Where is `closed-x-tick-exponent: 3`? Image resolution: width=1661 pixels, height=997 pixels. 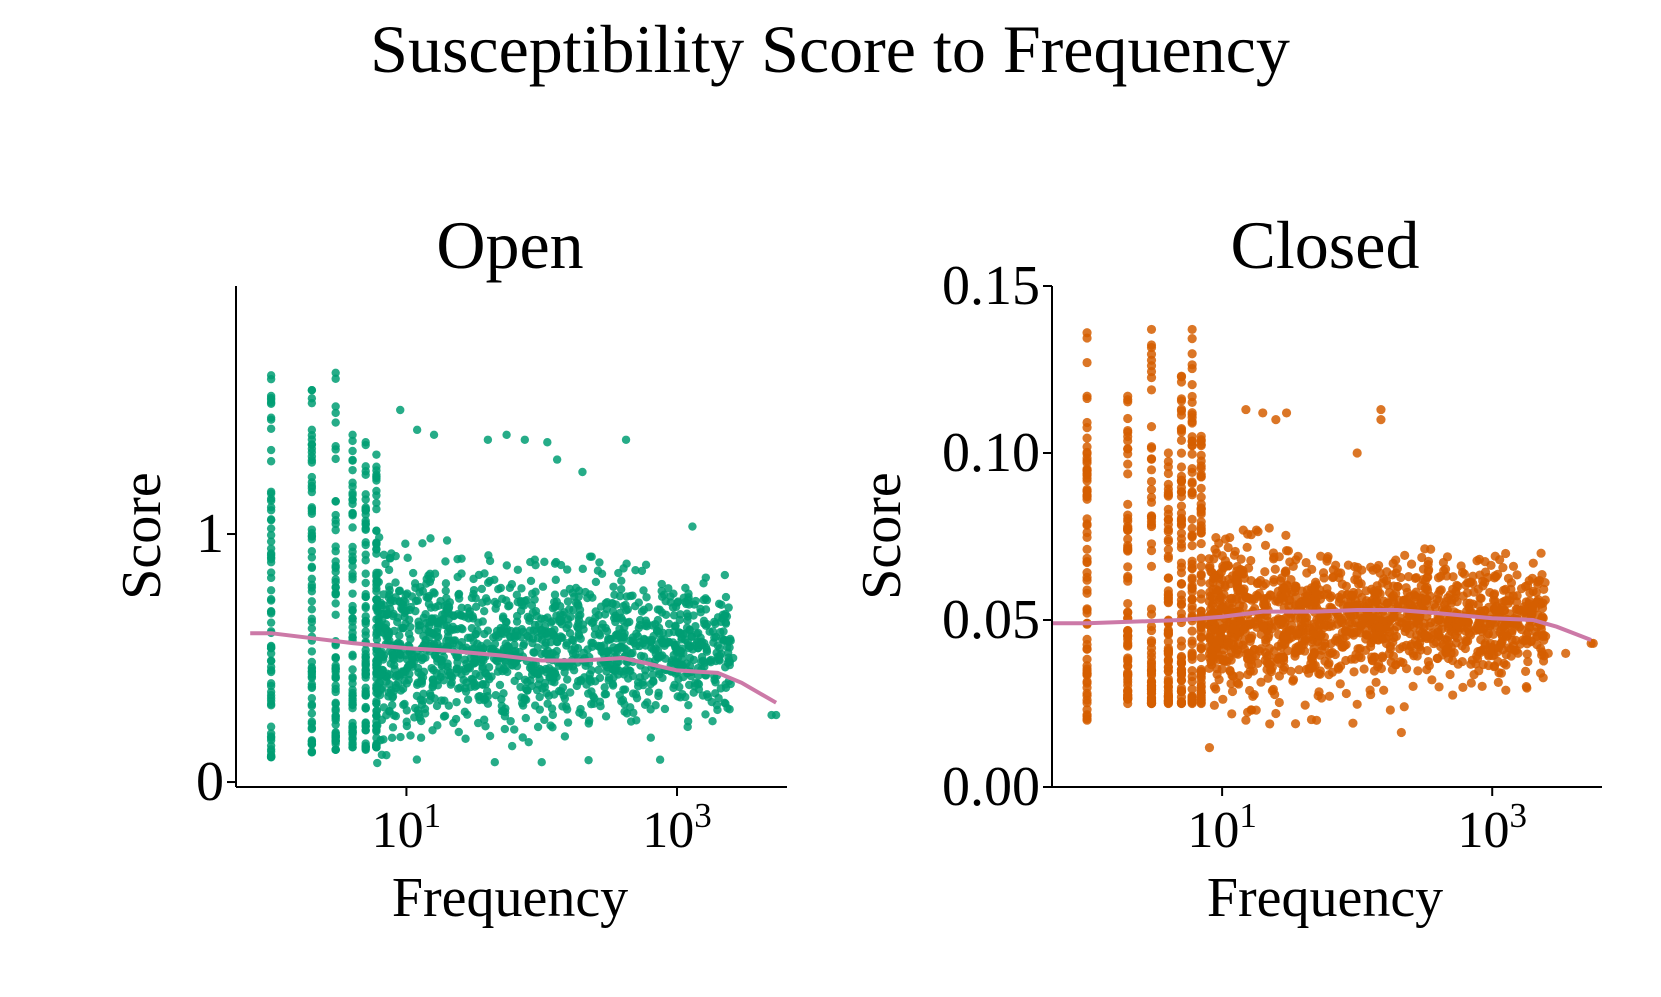 closed-x-tick-exponent: 3 is located at coordinates (1518, 815).